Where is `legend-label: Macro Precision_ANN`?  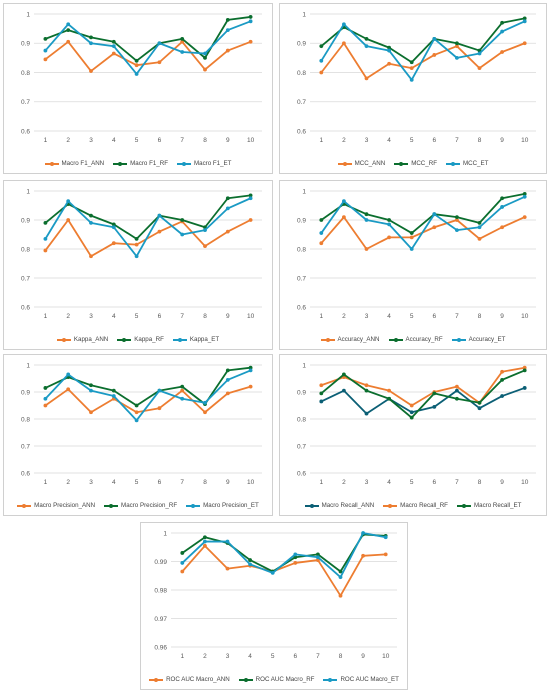
legend-label: Macro Precision_ANN is located at coordinates (65, 505).